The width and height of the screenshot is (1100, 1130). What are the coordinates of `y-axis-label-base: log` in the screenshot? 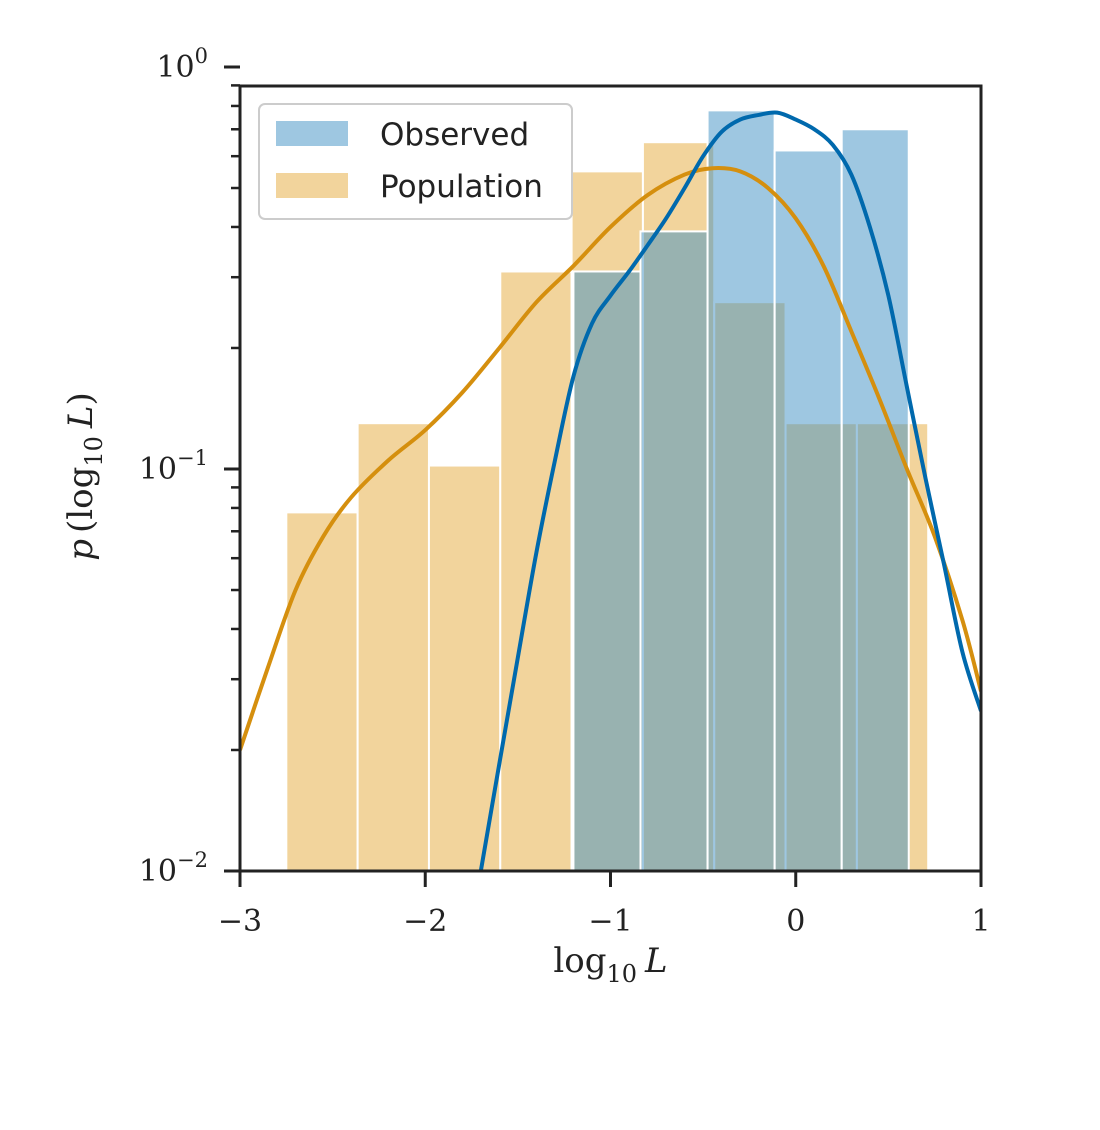 It's located at (81, 493).